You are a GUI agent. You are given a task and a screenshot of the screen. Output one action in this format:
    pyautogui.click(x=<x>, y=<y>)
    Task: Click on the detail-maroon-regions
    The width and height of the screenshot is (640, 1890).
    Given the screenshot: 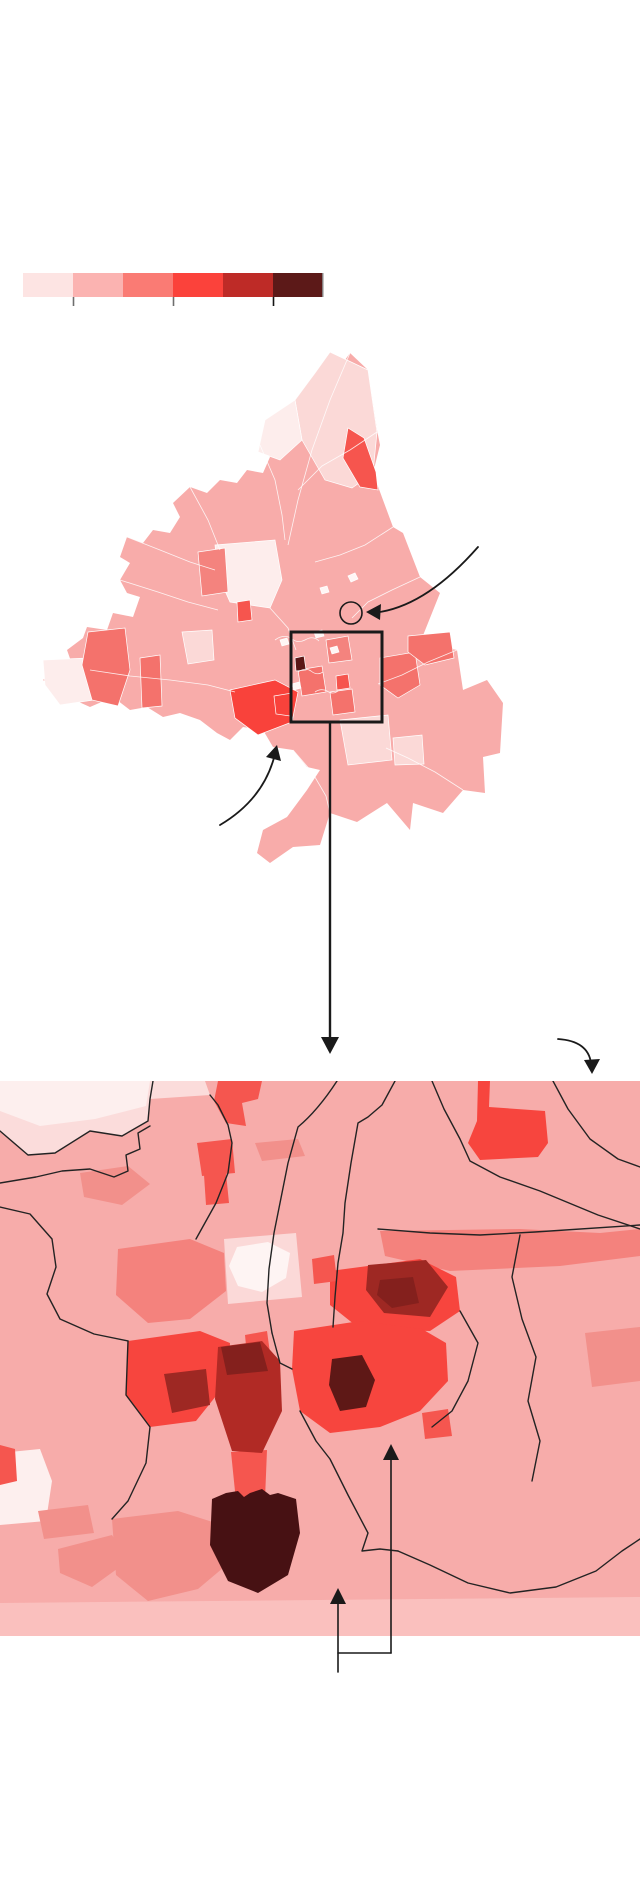 What is the action you would take?
    pyautogui.click(x=352, y=1383)
    